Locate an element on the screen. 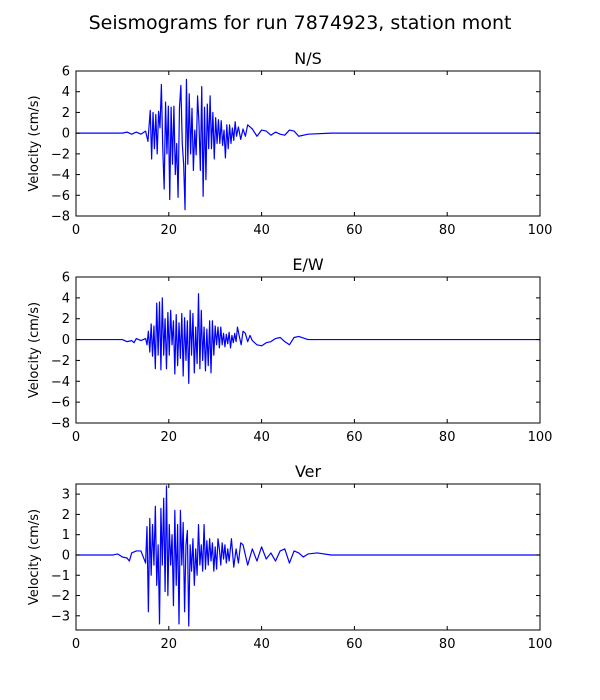  y-tick-label: 1 is located at coordinates (66, 535).